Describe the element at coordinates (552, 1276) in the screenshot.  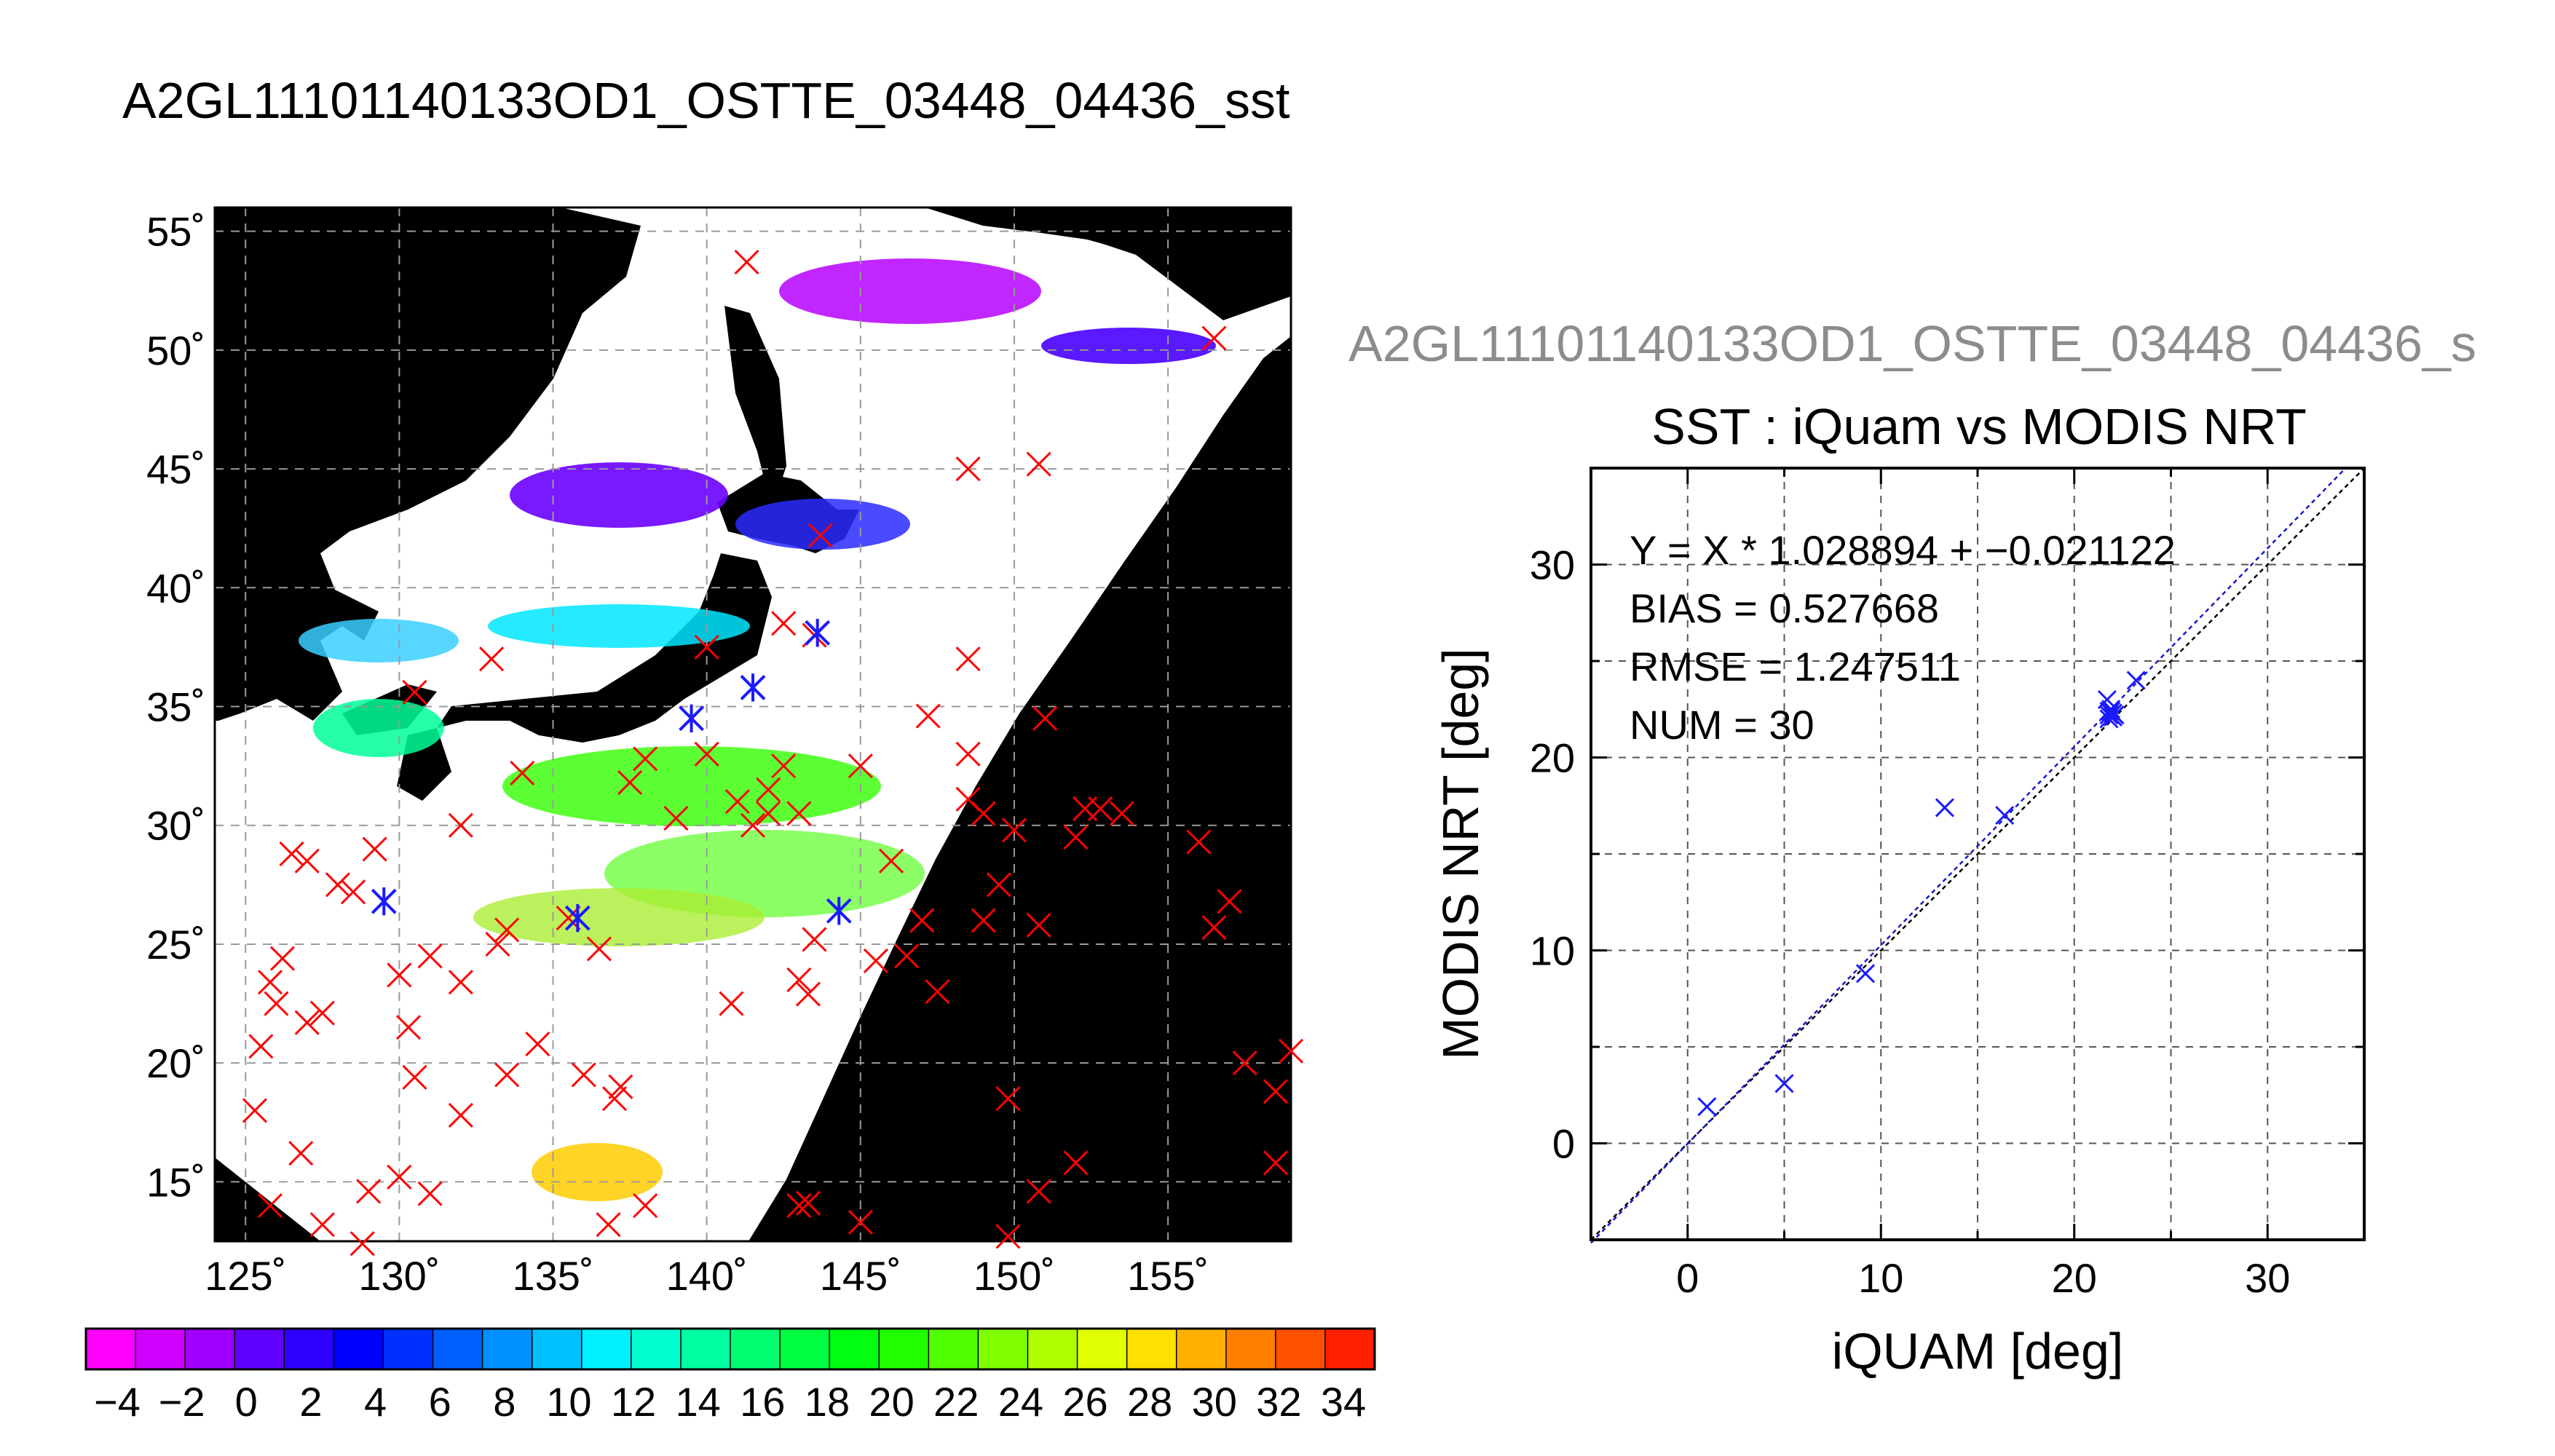
I see `map-lon-label: 135˚` at that location.